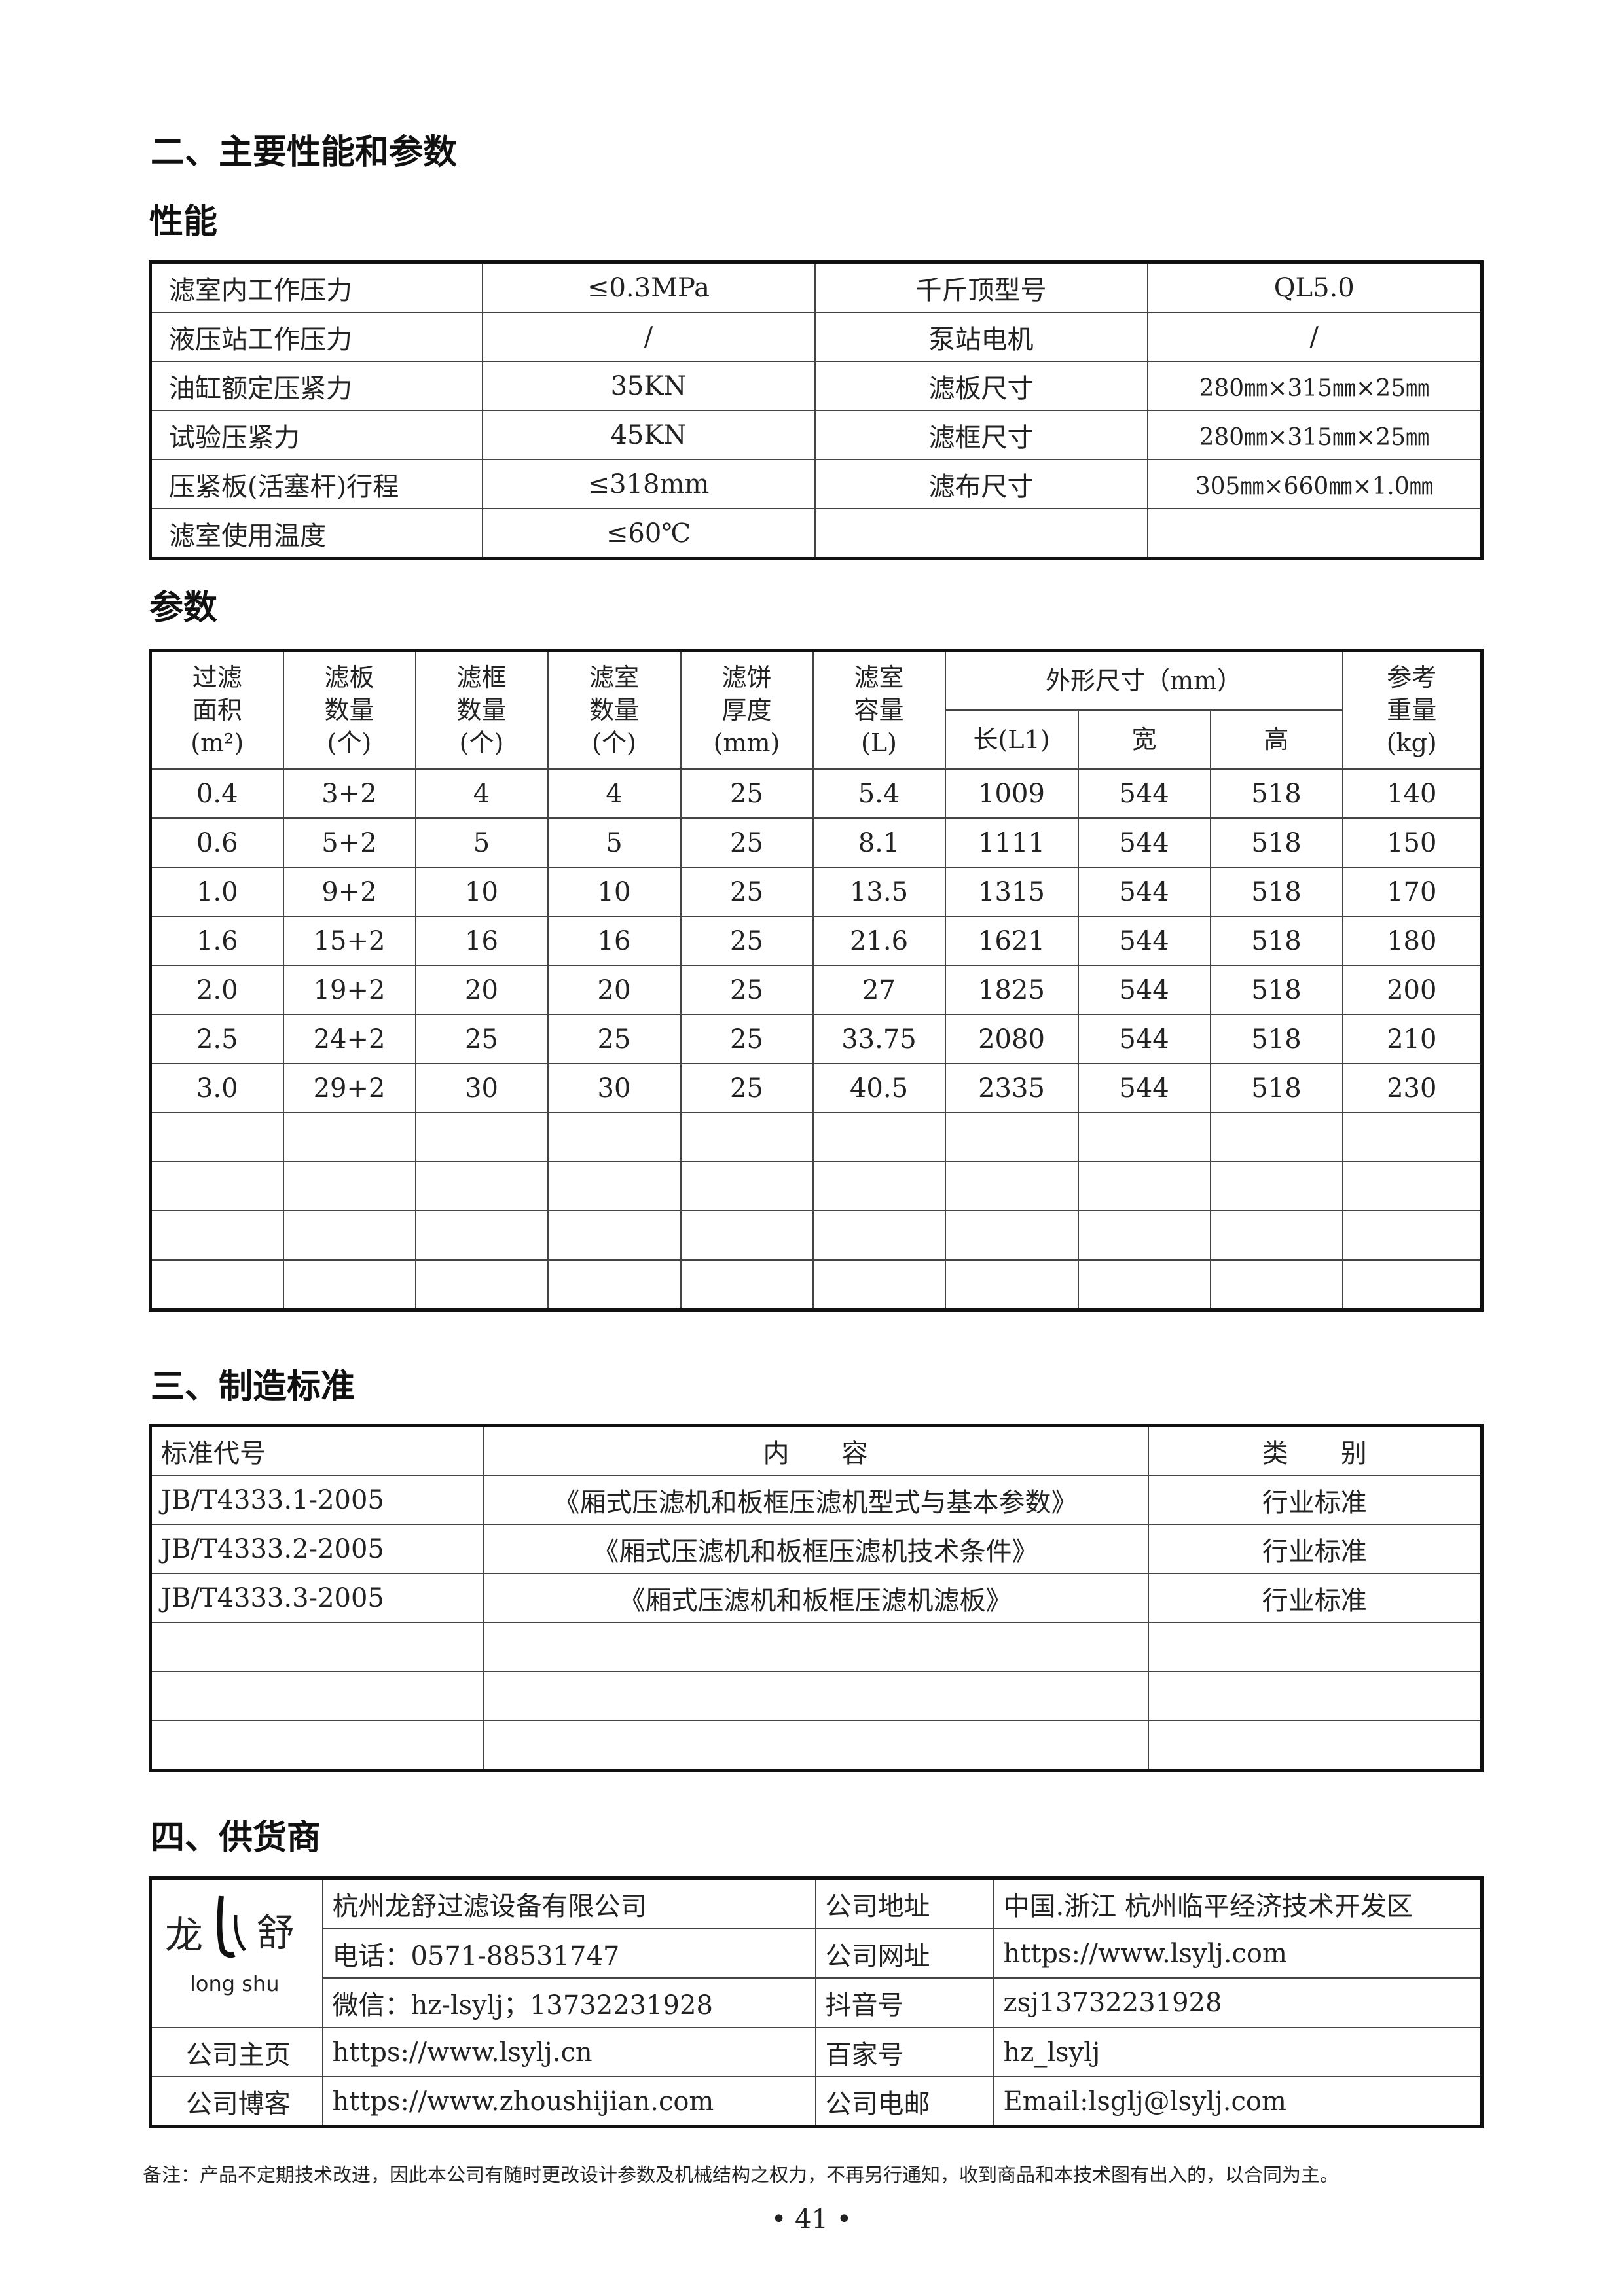 The height and width of the screenshot is (2296, 1623). I want to click on column-header: 类 别, so click(1315, 1450).